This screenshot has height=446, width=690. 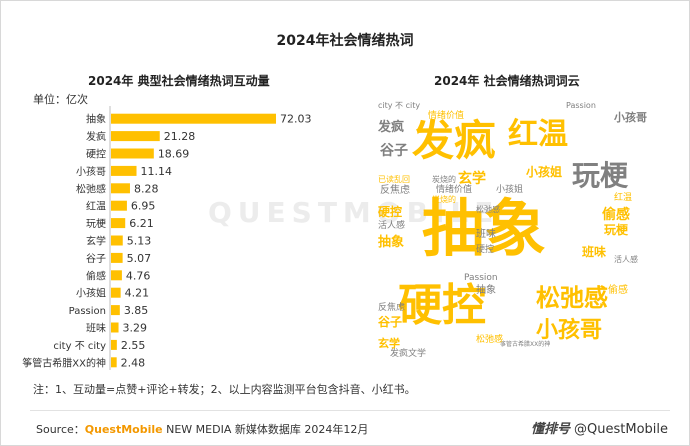 I want to click on credit-handle: @QuestMobile, so click(x=621, y=429).